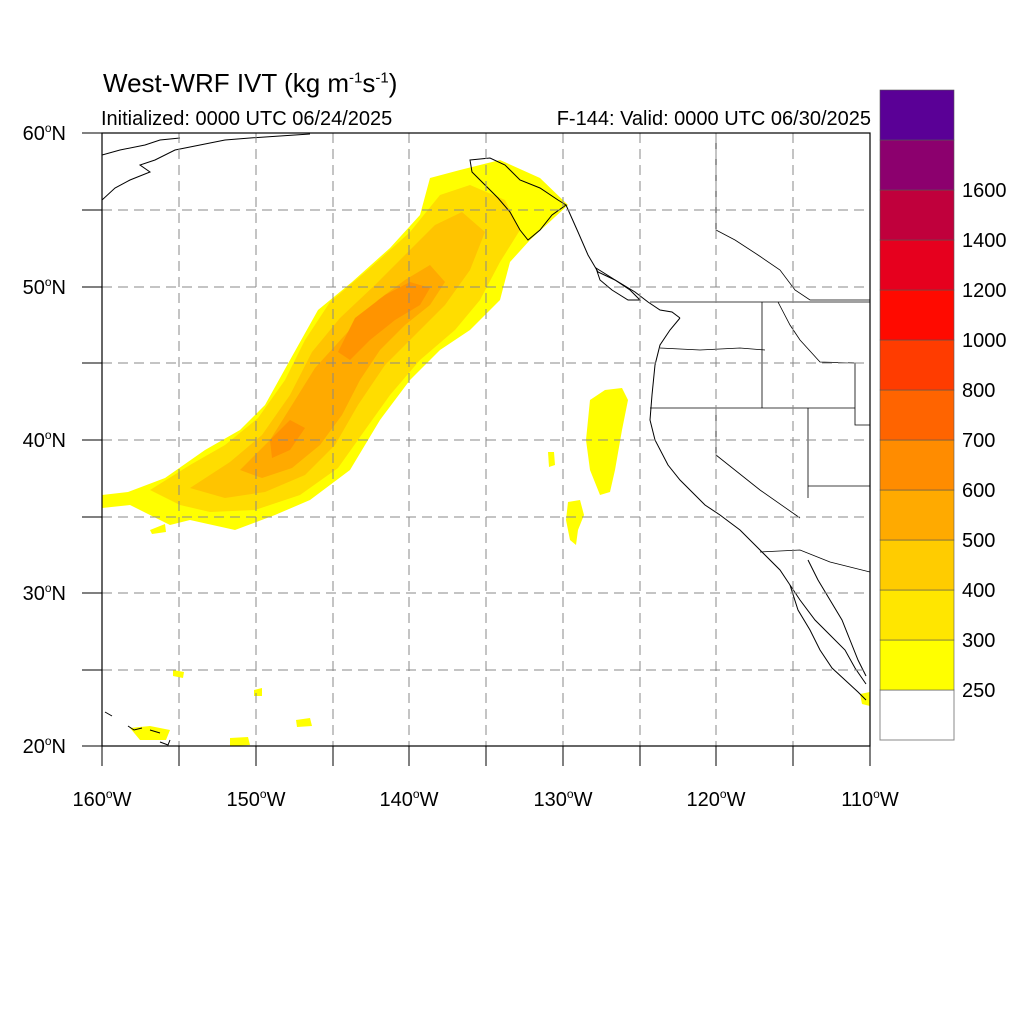 Image resolution: width=1024 pixels, height=1024 pixels. Describe the element at coordinates (44, 287) in the screenshot. I see `lat-label-50: 50oN` at that location.